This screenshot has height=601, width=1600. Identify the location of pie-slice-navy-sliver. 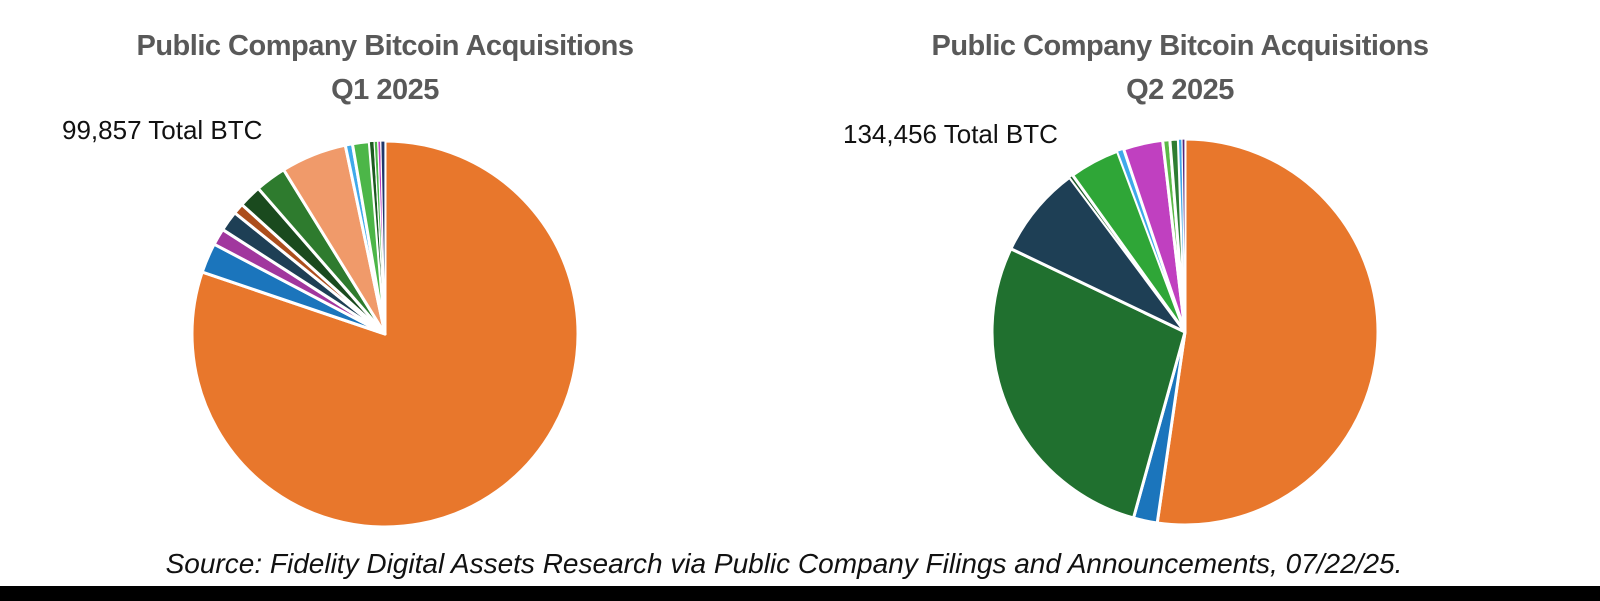
(383, 237).